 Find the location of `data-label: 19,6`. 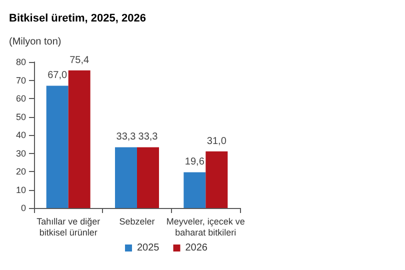

data-label: 19,6 is located at coordinates (194, 162).